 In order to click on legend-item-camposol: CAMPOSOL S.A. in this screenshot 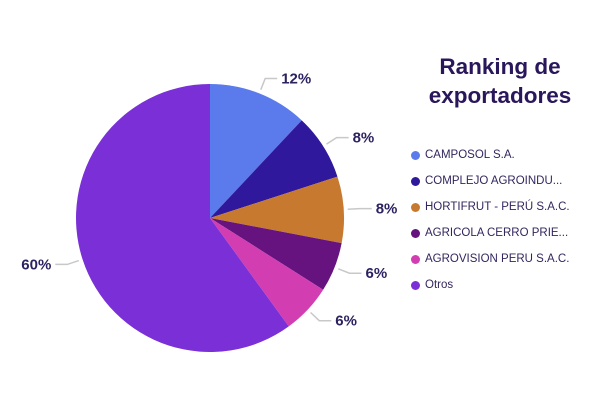, I will do `click(490, 155)`.